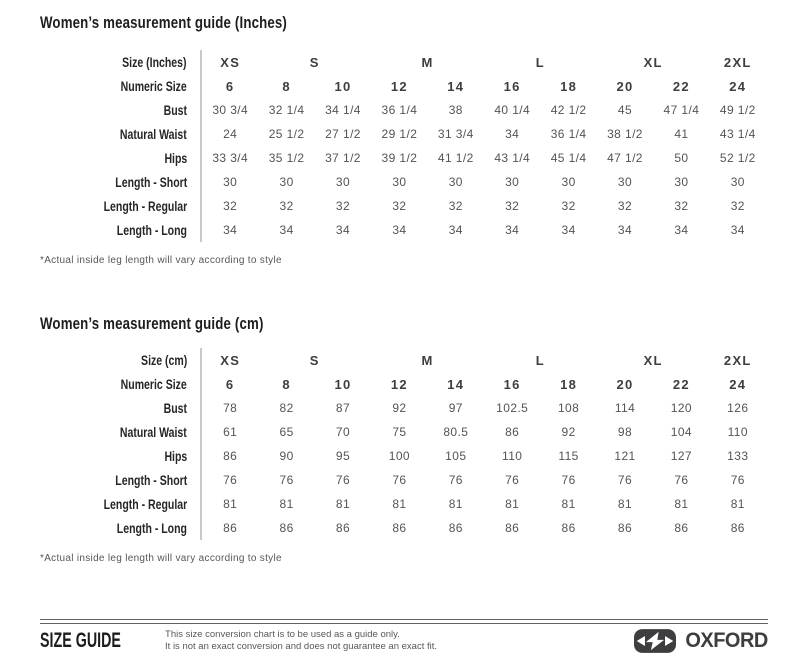 The image size is (800, 662). I want to click on numeric-size-label-text: Numeric Size, so click(153, 86).